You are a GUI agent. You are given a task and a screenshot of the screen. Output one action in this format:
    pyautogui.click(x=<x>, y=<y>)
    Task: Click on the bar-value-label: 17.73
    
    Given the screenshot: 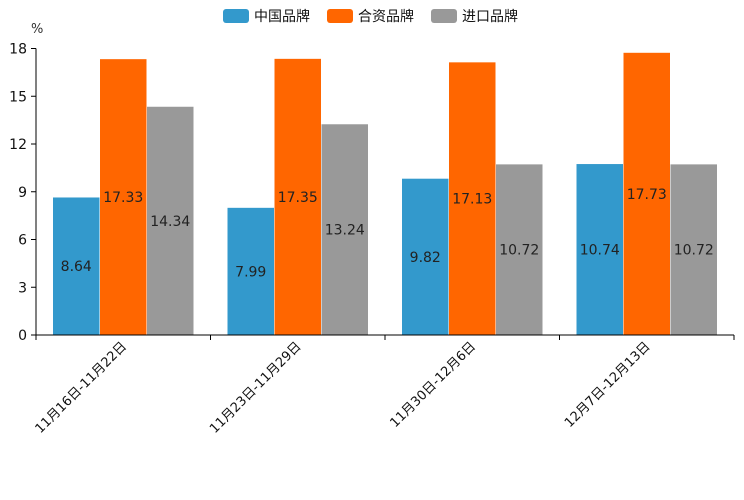 What is the action you would take?
    pyautogui.click(x=647, y=195)
    